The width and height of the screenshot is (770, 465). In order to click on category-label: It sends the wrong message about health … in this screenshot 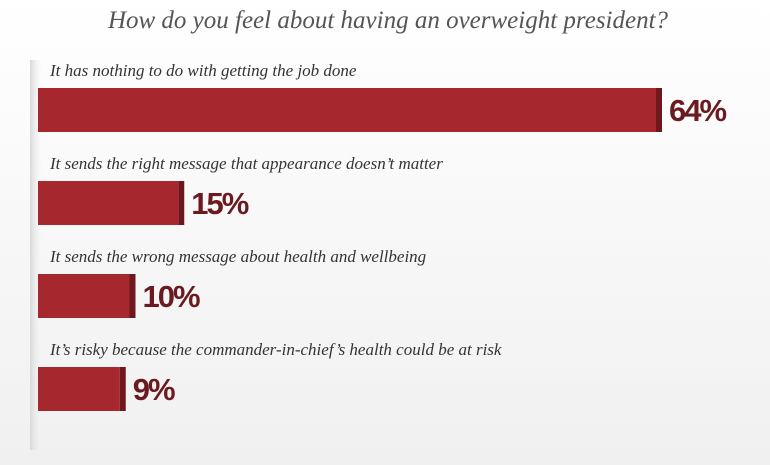, I will do `click(237, 256)`.